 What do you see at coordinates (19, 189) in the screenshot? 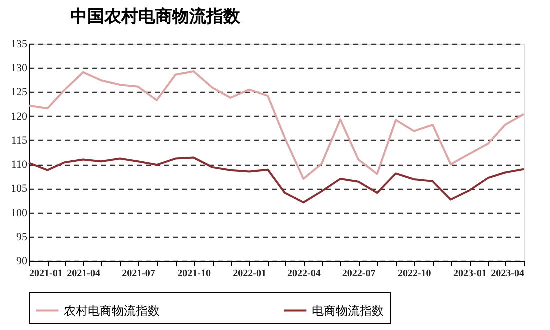
I see `y-tick-label: 105` at bounding box center [19, 189].